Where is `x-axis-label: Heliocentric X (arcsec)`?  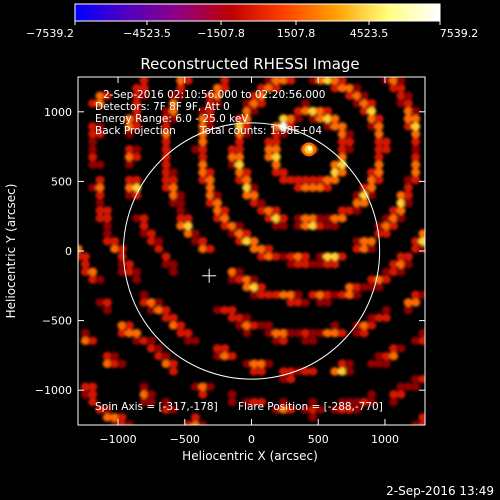 x-axis-label: Heliocentric X (arcsec) is located at coordinates (250, 456).